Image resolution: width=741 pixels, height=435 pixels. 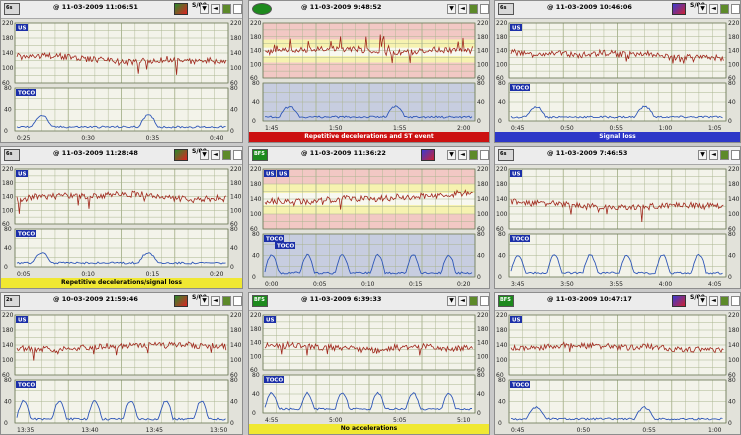 I want to click on us-label-bg, so click(x=22, y=319).